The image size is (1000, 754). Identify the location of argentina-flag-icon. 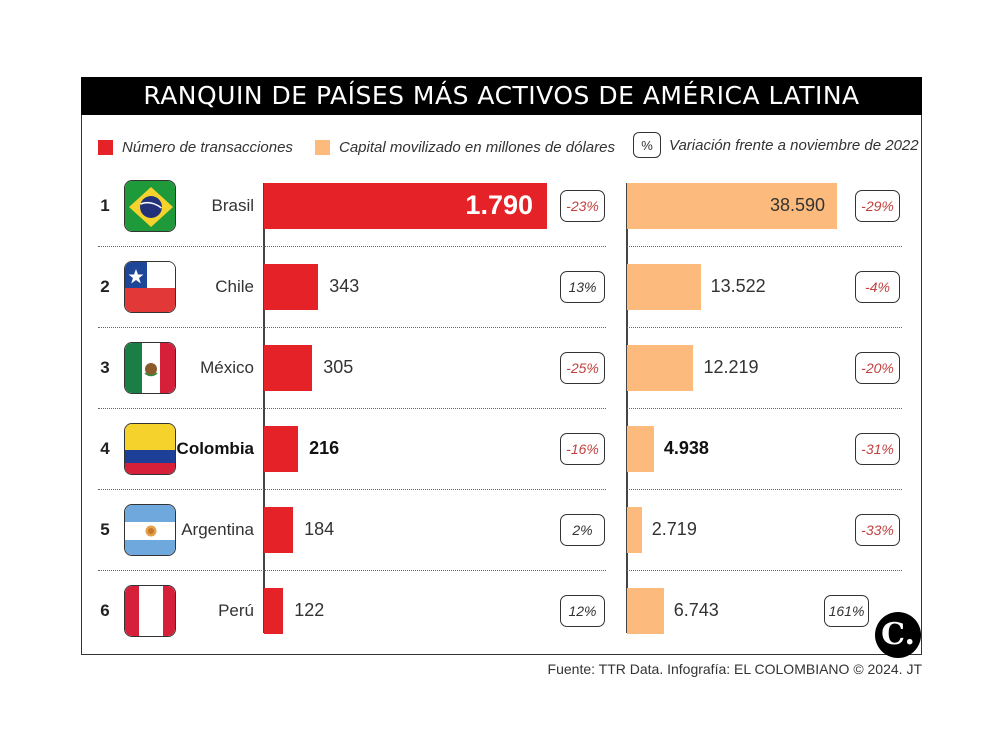
(150, 530).